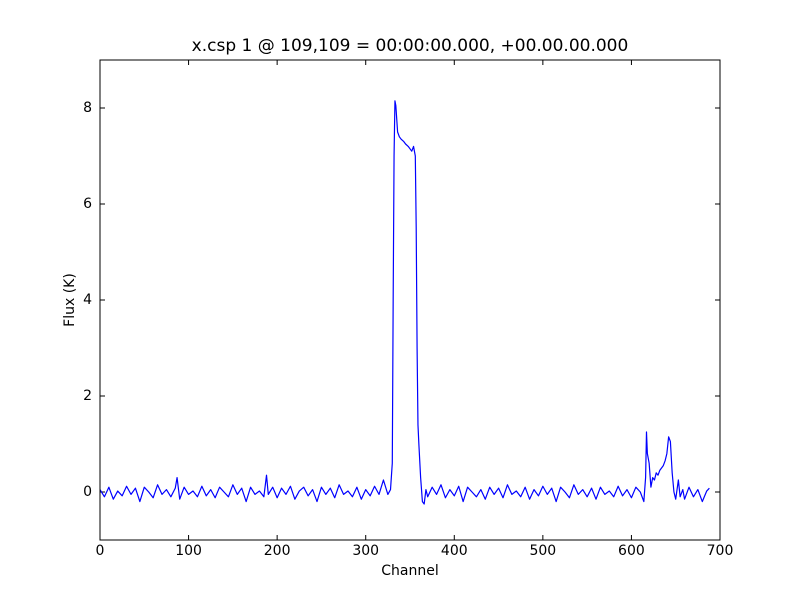 This screenshot has width=800, height=600. I want to click on x-tick-label: 200, so click(277, 551).